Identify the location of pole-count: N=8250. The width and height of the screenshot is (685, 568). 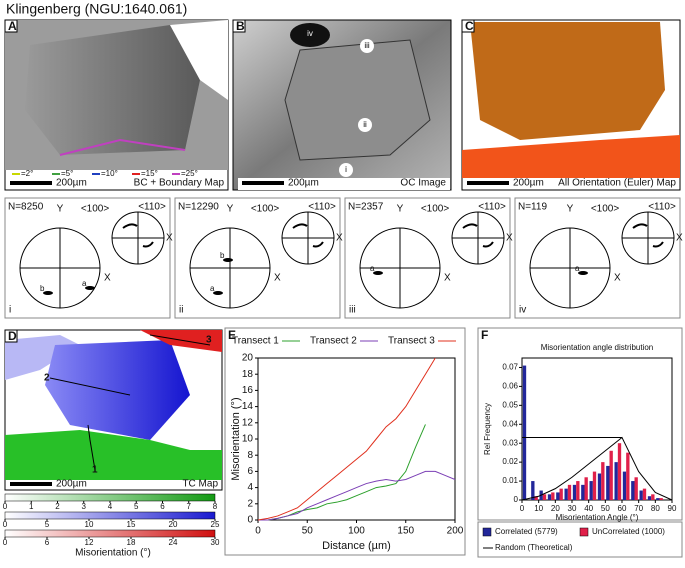
(26, 207).